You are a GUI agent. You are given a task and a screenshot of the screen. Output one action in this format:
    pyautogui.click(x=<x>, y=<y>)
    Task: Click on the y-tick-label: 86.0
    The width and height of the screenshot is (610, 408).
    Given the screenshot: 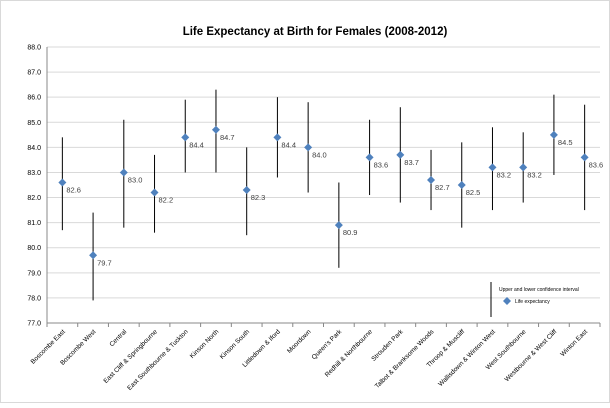 What is the action you would take?
    pyautogui.click(x=34, y=98)
    